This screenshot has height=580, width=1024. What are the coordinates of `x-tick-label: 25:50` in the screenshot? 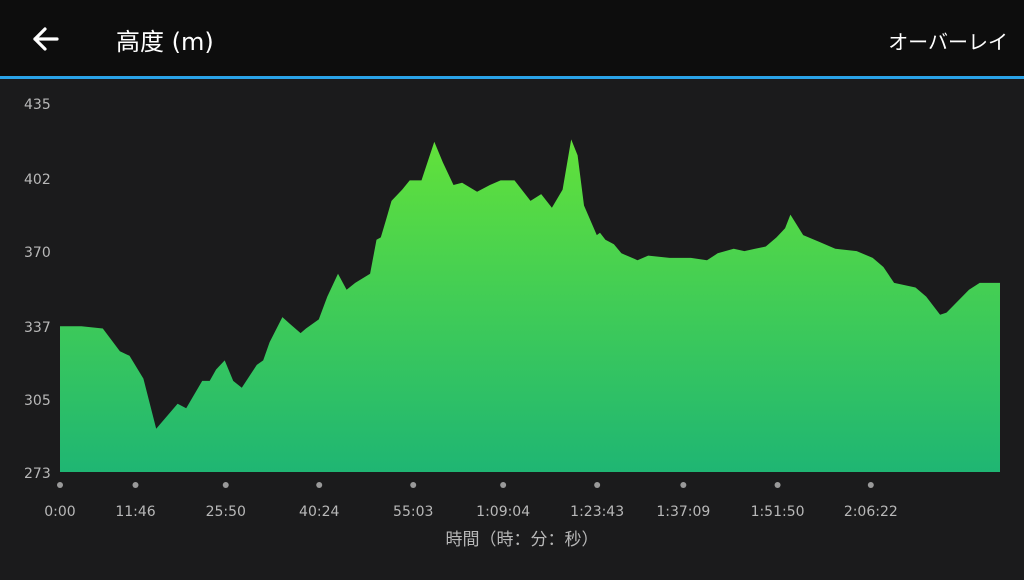 It's located at (226, 512).